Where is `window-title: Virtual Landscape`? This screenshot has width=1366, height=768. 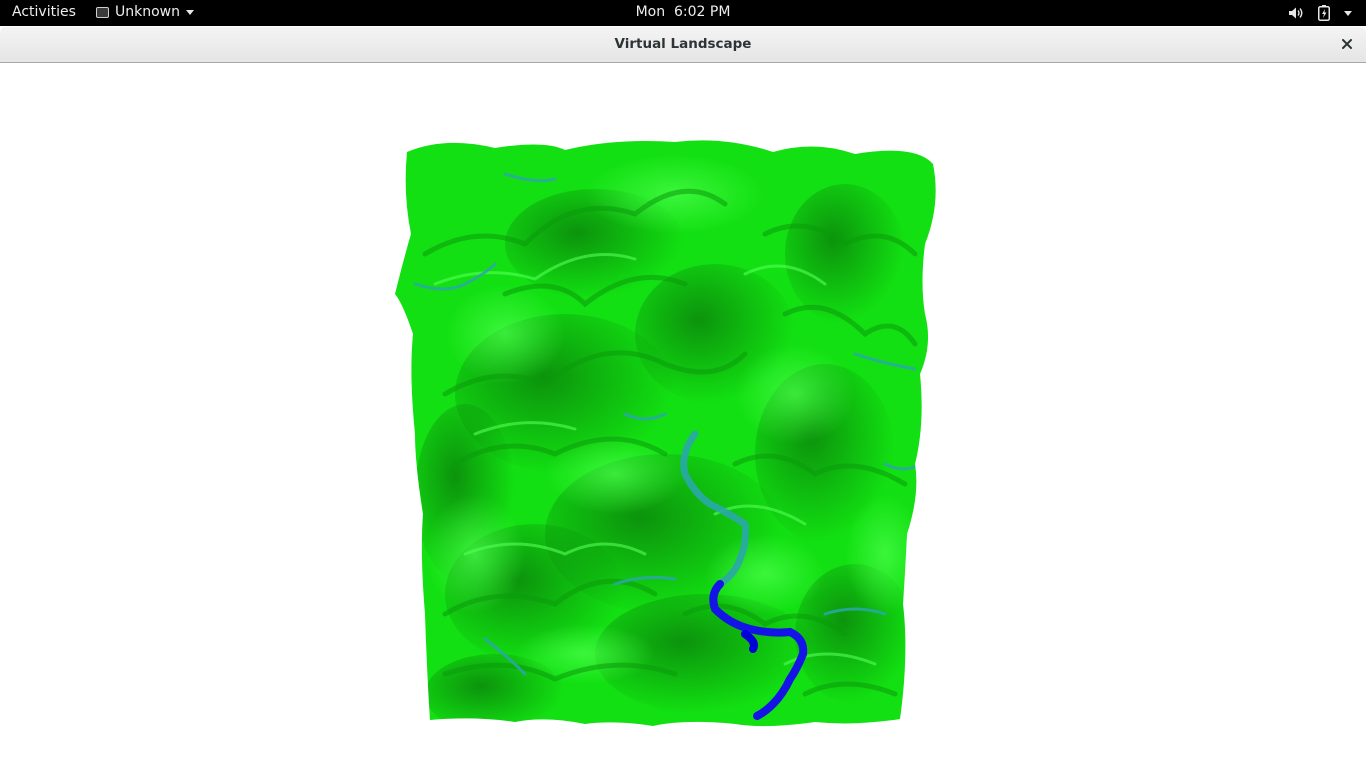 window-title: Virtual Landscape is located at coordinates (683, 44).